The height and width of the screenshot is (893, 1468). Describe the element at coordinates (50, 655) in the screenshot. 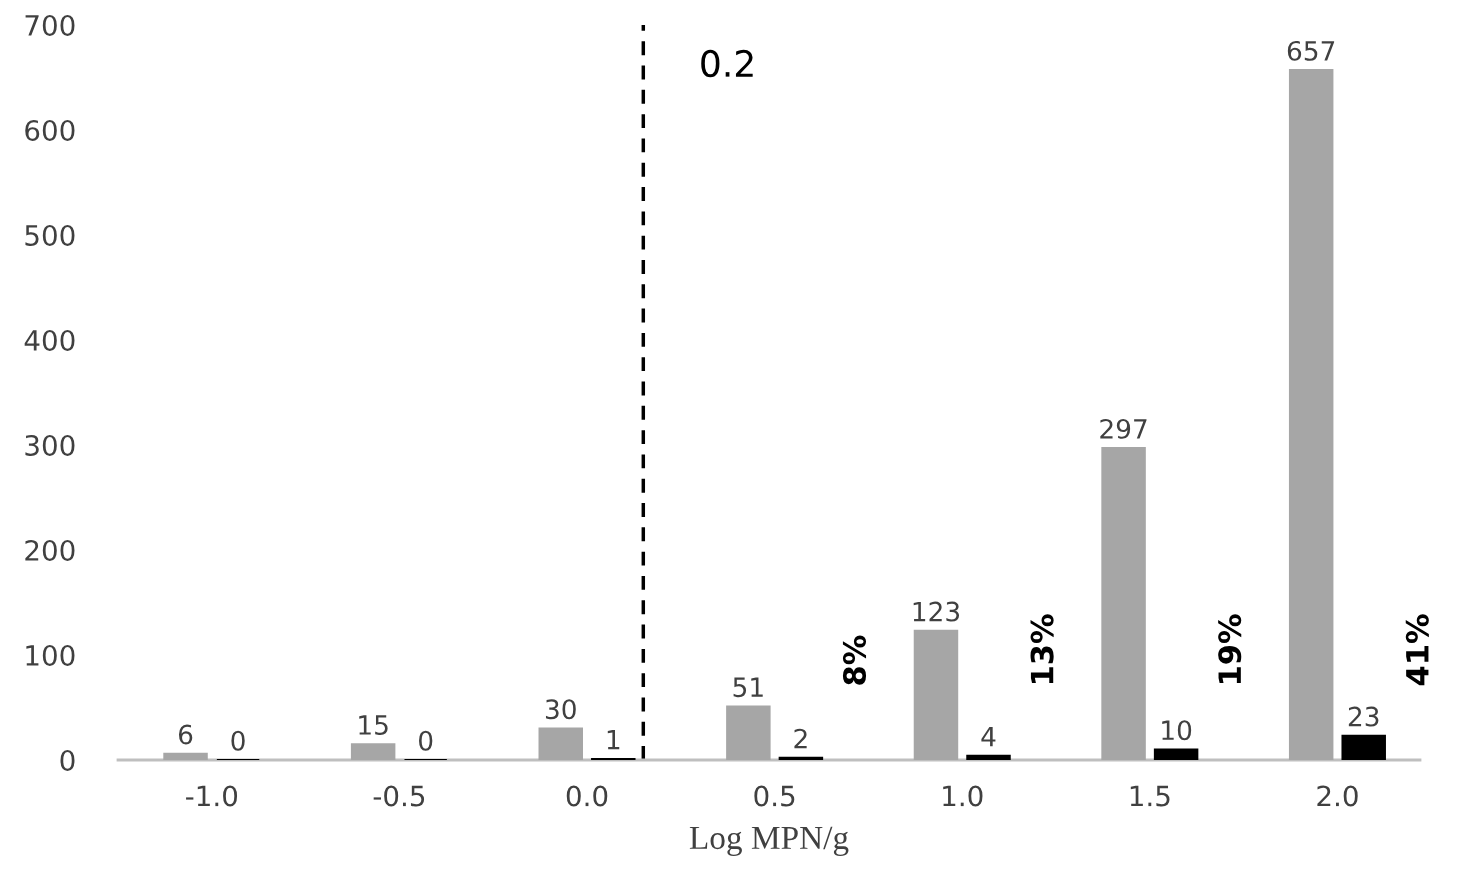

I see `y-tick-label: 100` at that location.